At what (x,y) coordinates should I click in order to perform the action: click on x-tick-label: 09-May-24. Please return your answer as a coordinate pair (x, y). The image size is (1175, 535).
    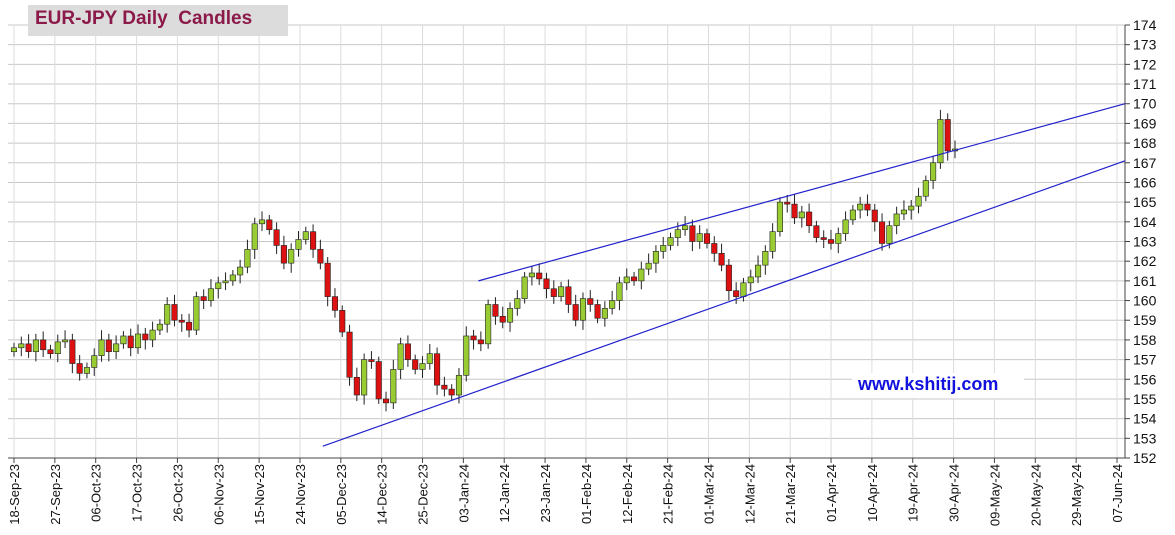
    Looking at the image, I should click on (994, 495).